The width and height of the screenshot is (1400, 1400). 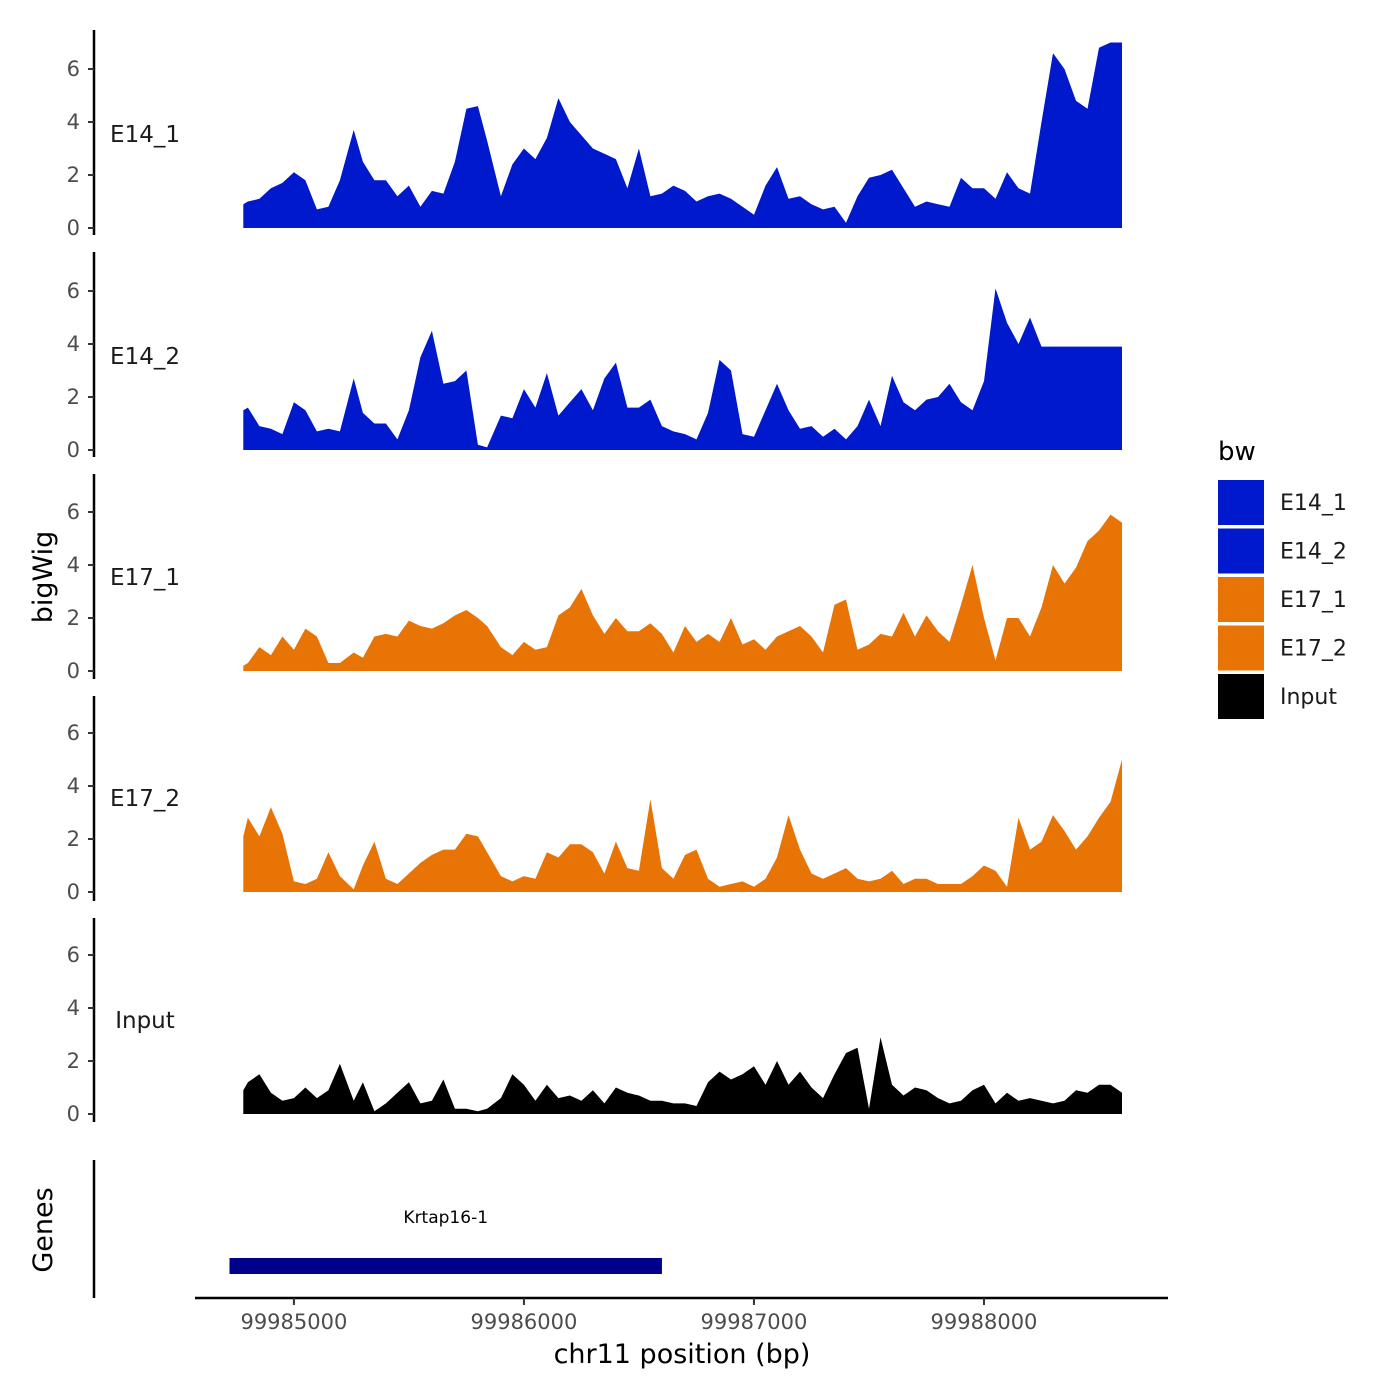 What do you see at coordinates (145, 578) in the screenshot?
I see `track-label: E17_1` at bounding box center [145, 578].